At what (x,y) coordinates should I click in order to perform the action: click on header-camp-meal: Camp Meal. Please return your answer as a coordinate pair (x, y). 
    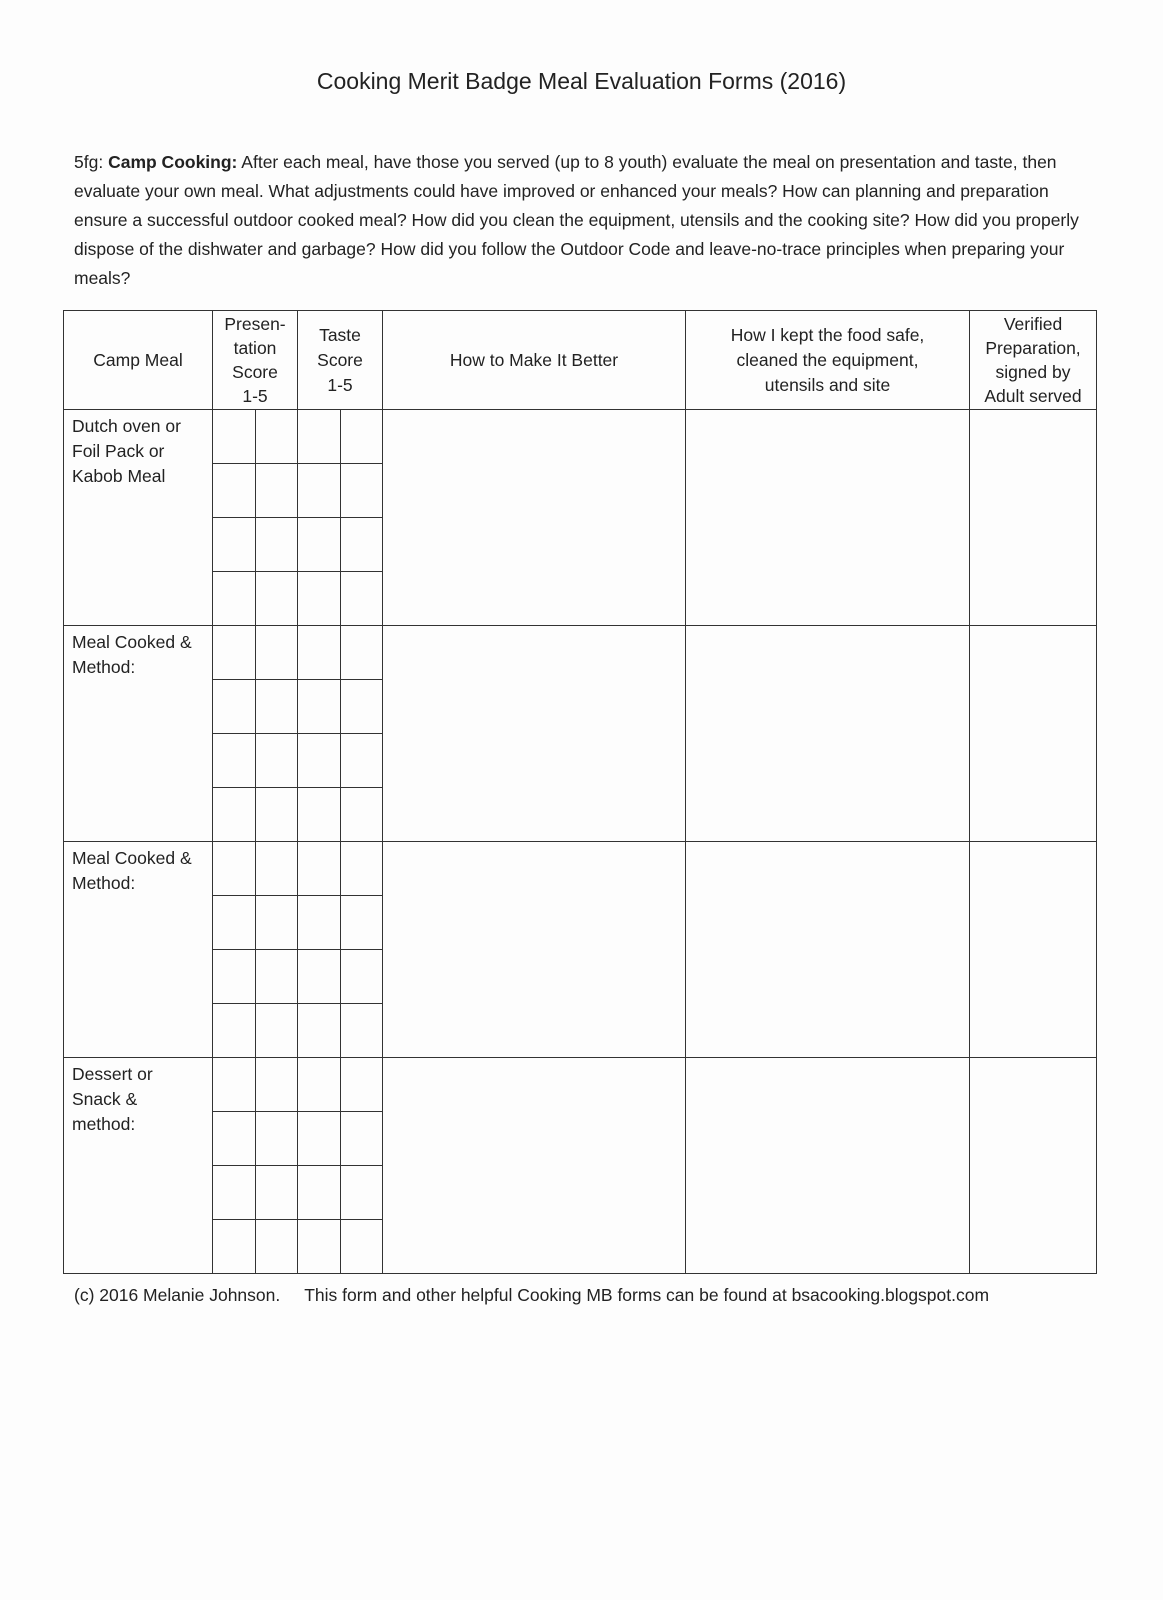
    Looking at the image, I should click on (138, 360).